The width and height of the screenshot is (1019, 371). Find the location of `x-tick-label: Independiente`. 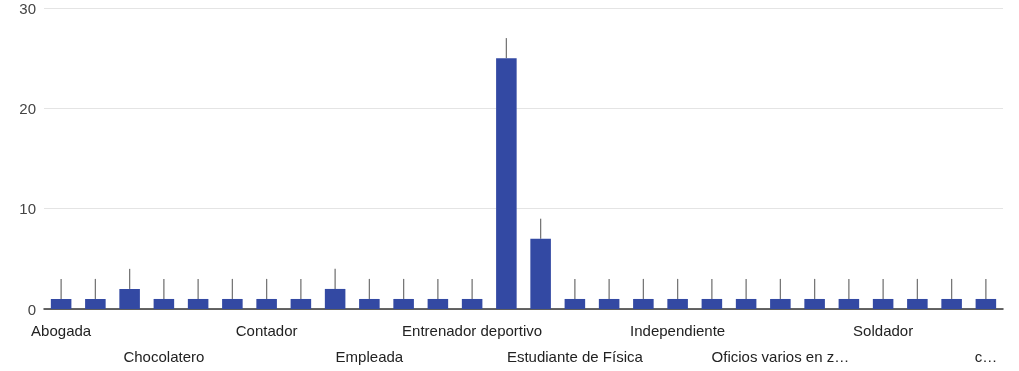

x-tick-label: Independiente is located at coordinates (678, 330).